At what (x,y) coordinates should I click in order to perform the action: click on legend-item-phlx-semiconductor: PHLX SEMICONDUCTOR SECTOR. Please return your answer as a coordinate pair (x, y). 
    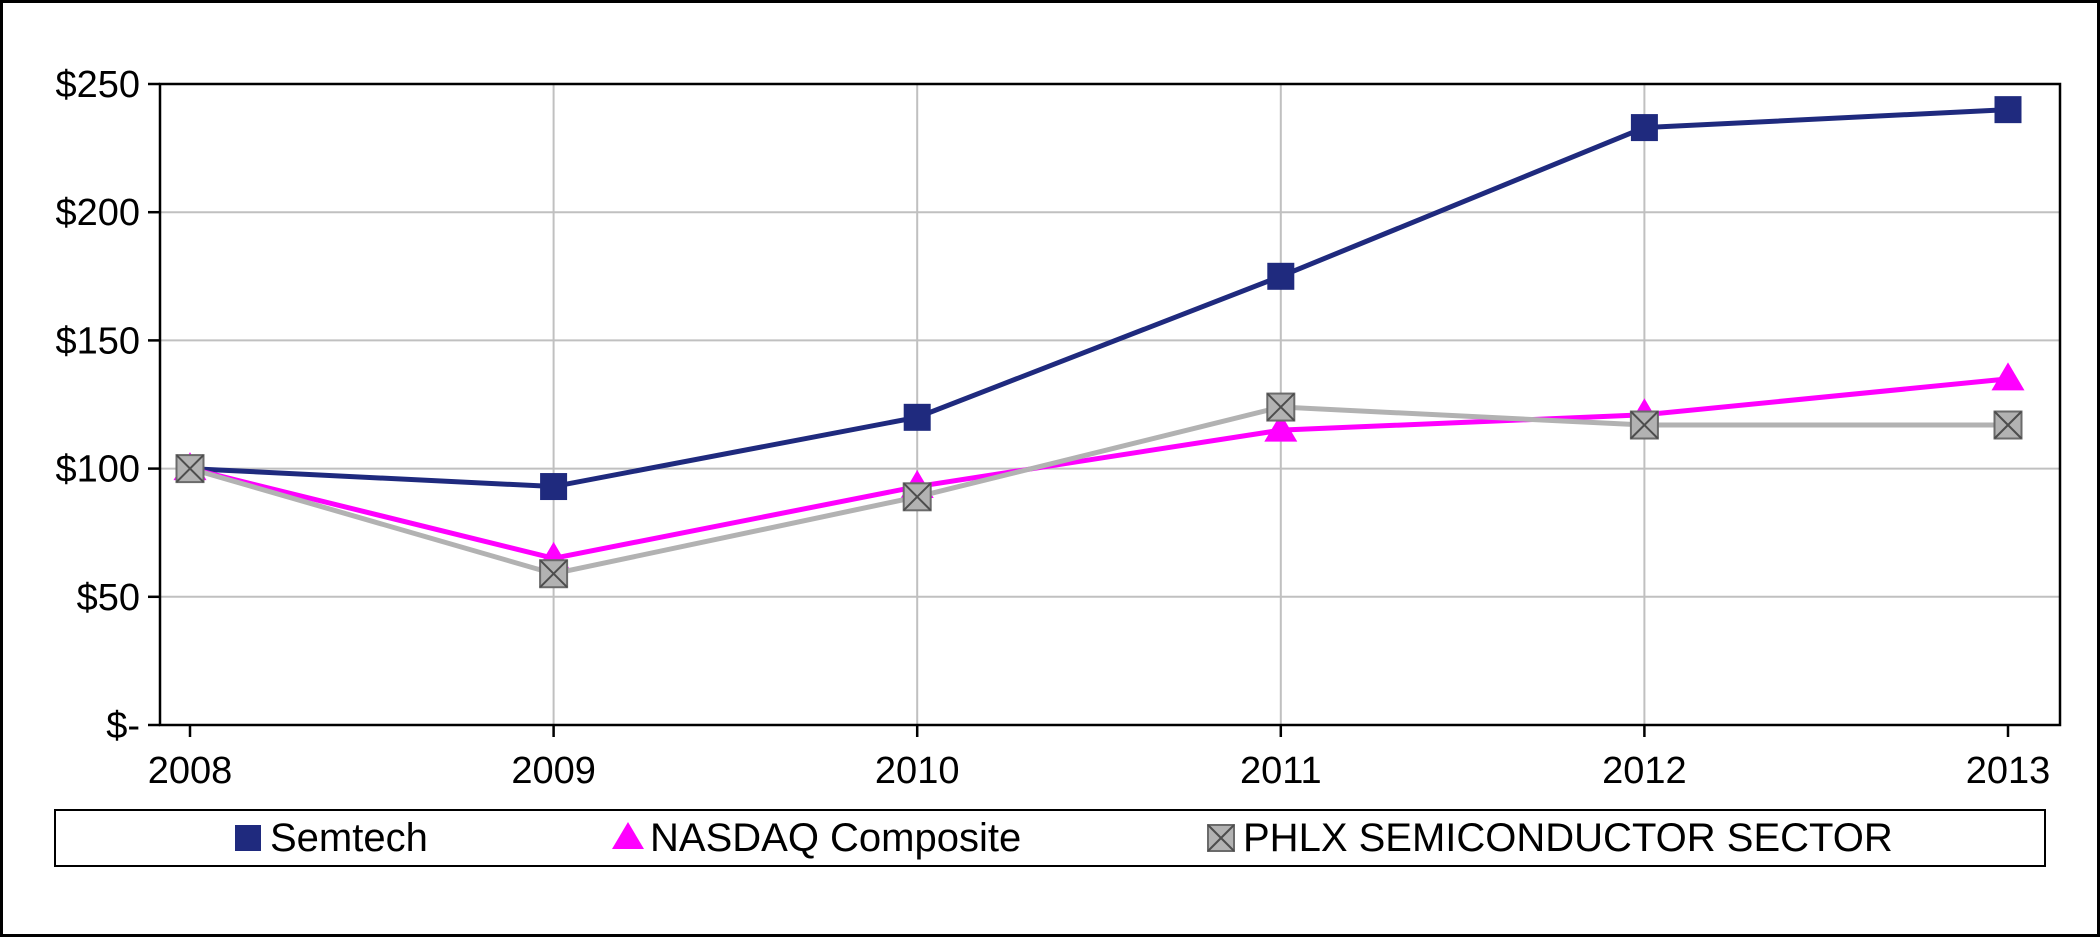
    Looking at the image, I should click on (1548, 838).